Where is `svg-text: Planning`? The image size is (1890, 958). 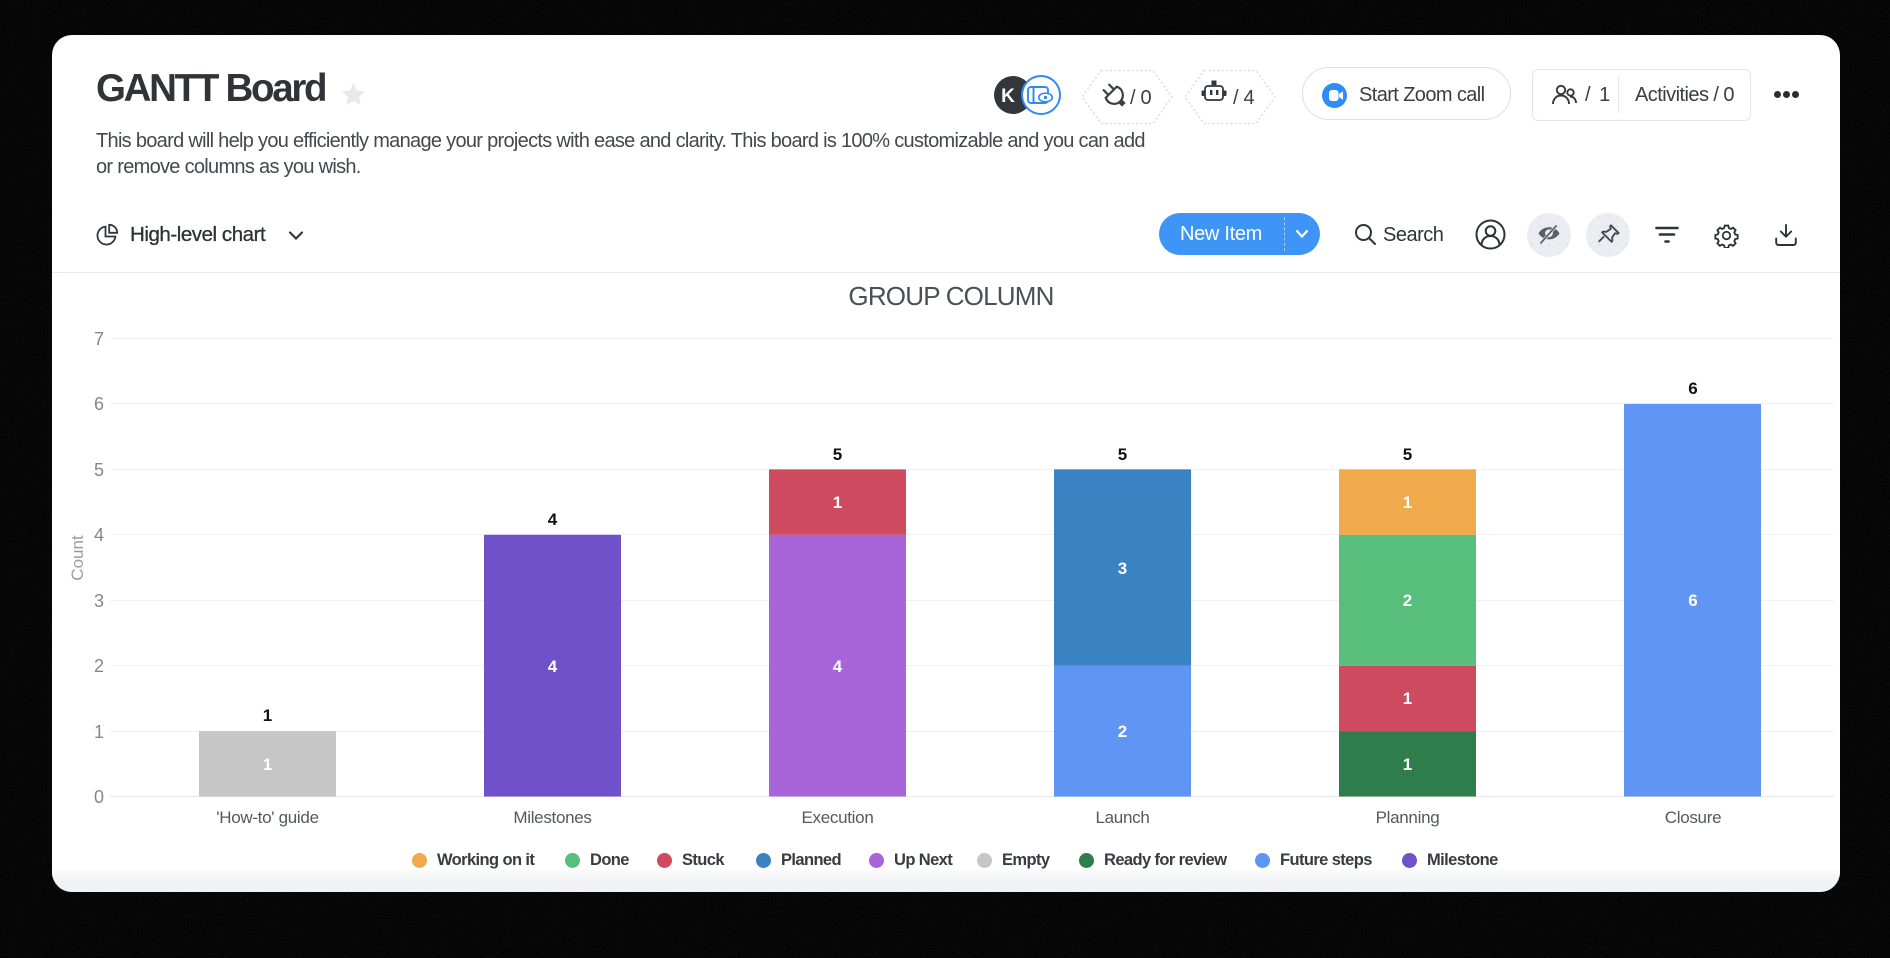
svg-text: Planning is located at coordinates (1408, 817).